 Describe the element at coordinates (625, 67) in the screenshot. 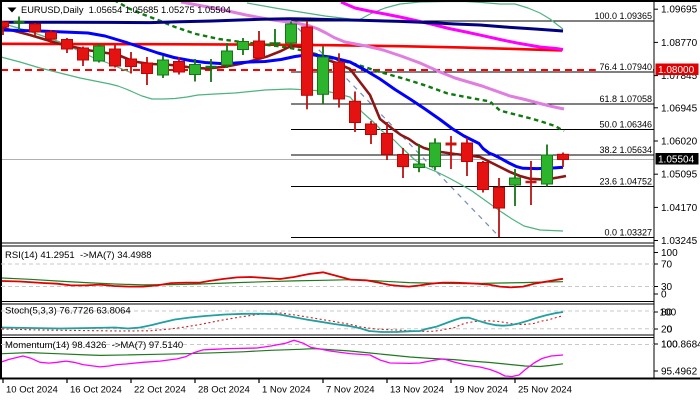

I see `svg-text: 76.4 1.07940` at that location.